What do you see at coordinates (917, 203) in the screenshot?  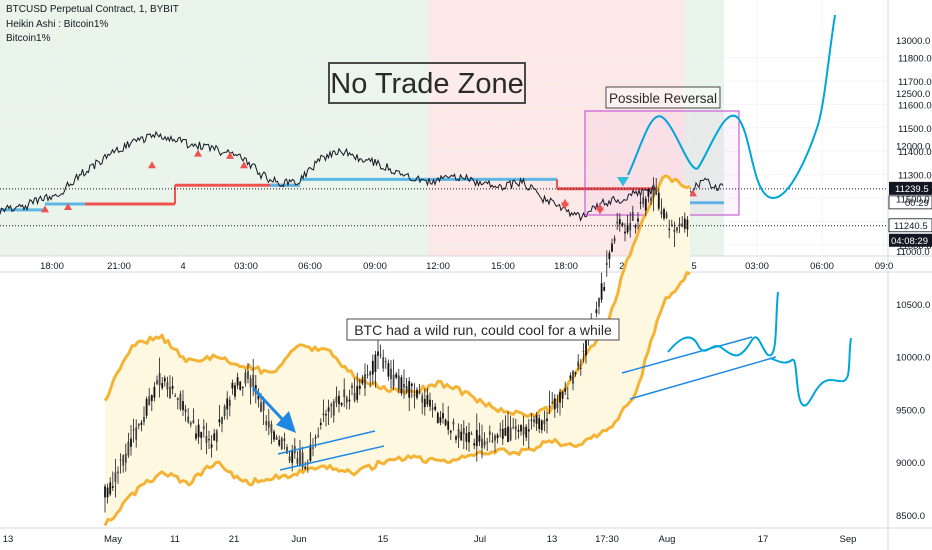 I see `countdown-value: 00:29` at bounding box center [917, 203].